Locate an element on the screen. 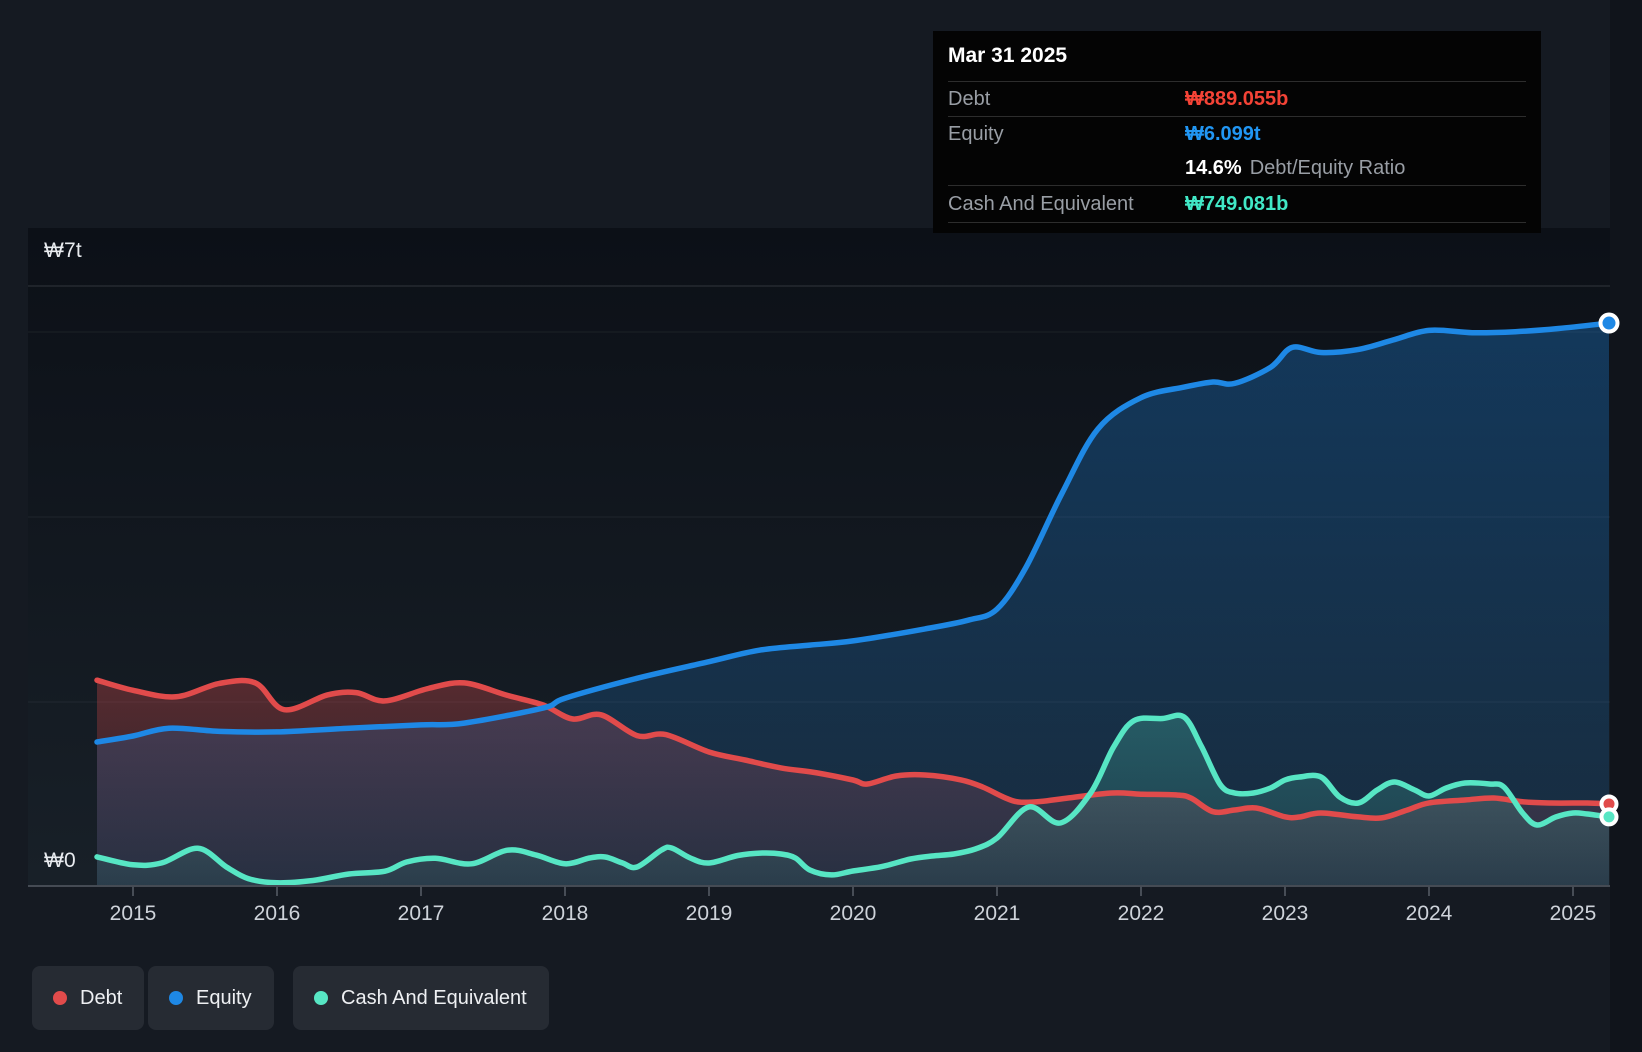  tooltip-debt-value: ₩889.055b is located at coordinates (1237, 98).